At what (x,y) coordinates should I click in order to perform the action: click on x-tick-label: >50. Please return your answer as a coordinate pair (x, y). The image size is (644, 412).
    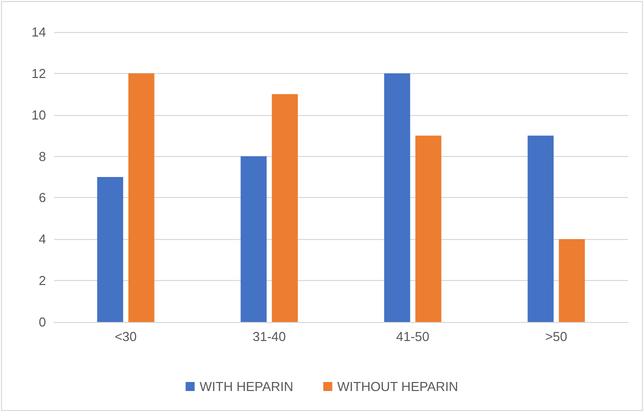
    Looking at the image, I should click on (556, 336).